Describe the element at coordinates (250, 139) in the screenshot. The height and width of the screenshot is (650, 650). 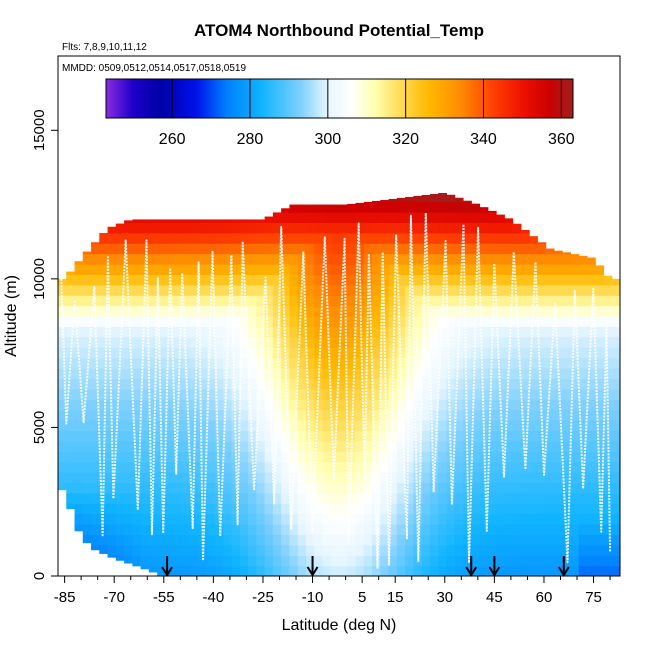
I see `colorbar-tick-label-280: 280` at that location.